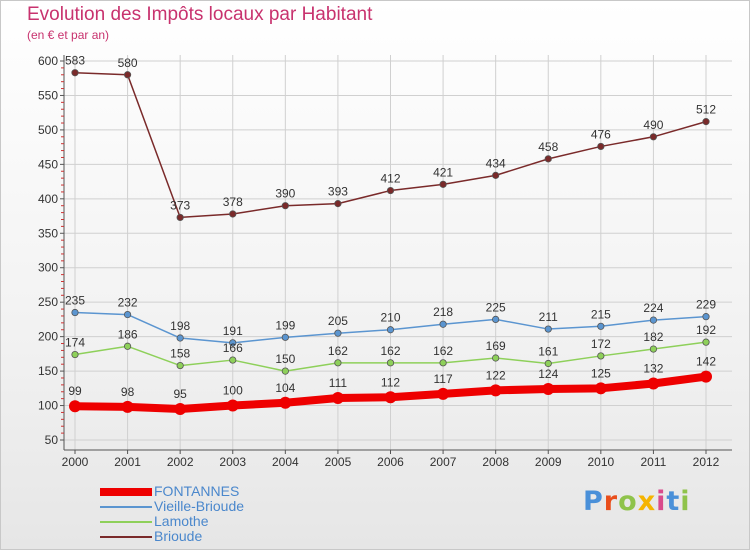  What do you see at coordinates (443, 172) in the screenshot?
I see `data-label: 421` at bounding box center [443, 172].